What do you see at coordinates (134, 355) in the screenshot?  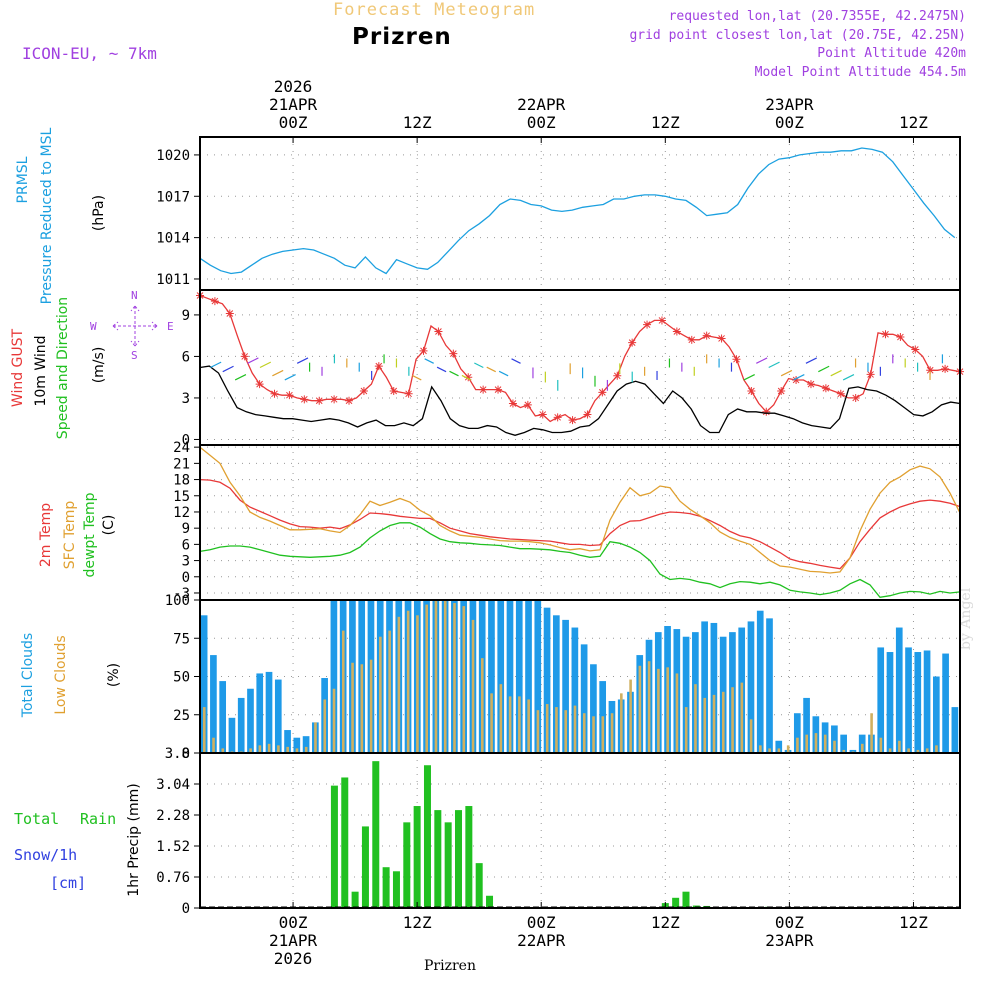 I see `compass-s: S` at bounding box center [134, 355].